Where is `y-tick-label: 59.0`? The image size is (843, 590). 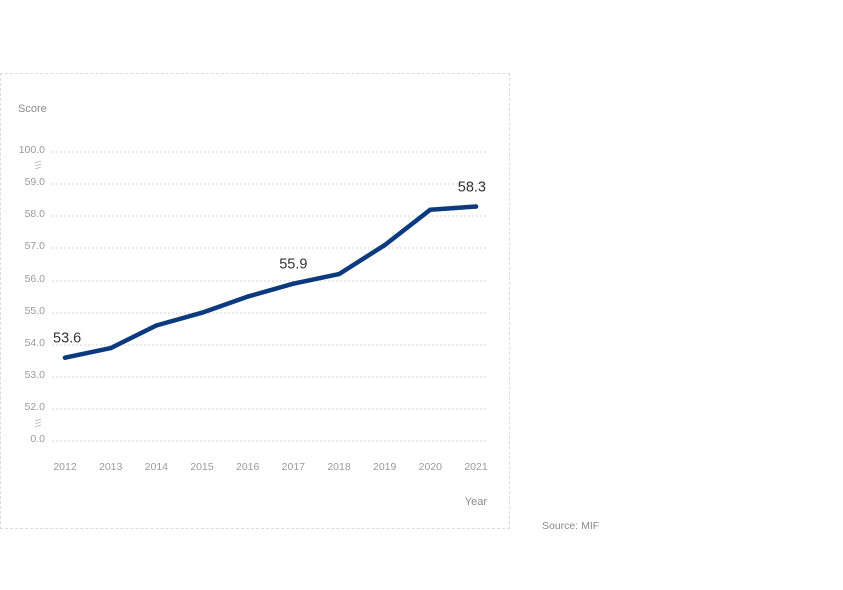 y-tick-label: 59.0 is located at coordinates (35, 182).